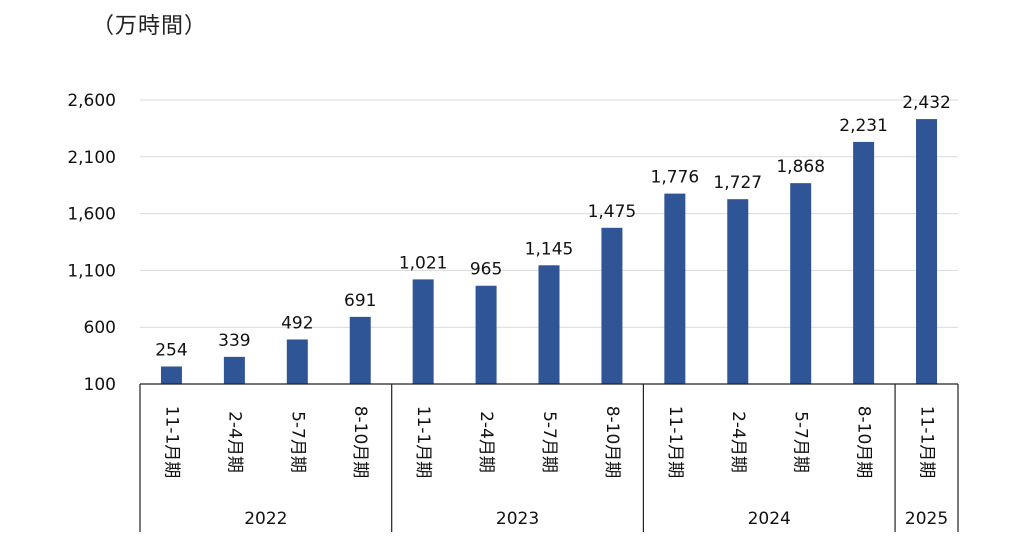 The width and height of the screenshot is (1024, 542). What do you see at coordinates (91, 215) in the screenshot?
I see `y-tick-label: 1,600` at bounding box center [91, 215].